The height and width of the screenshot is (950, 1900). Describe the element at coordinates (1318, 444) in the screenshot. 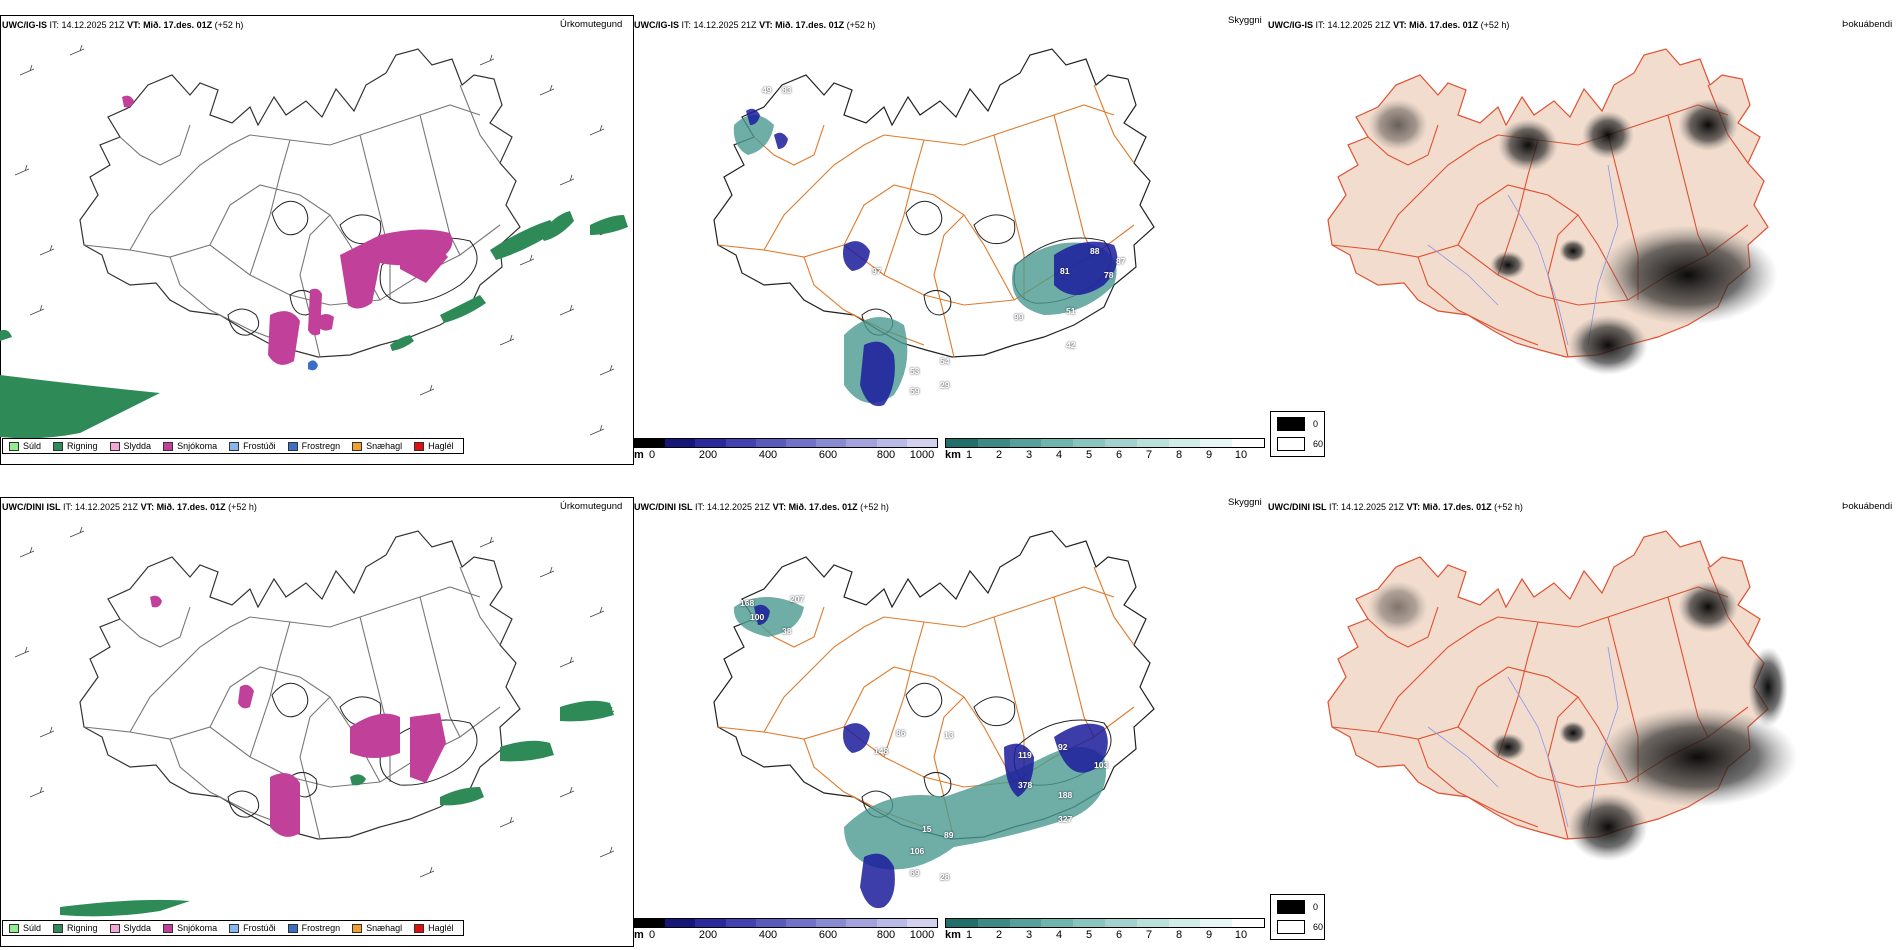

I see `fog-legend-value: 60` at that location.